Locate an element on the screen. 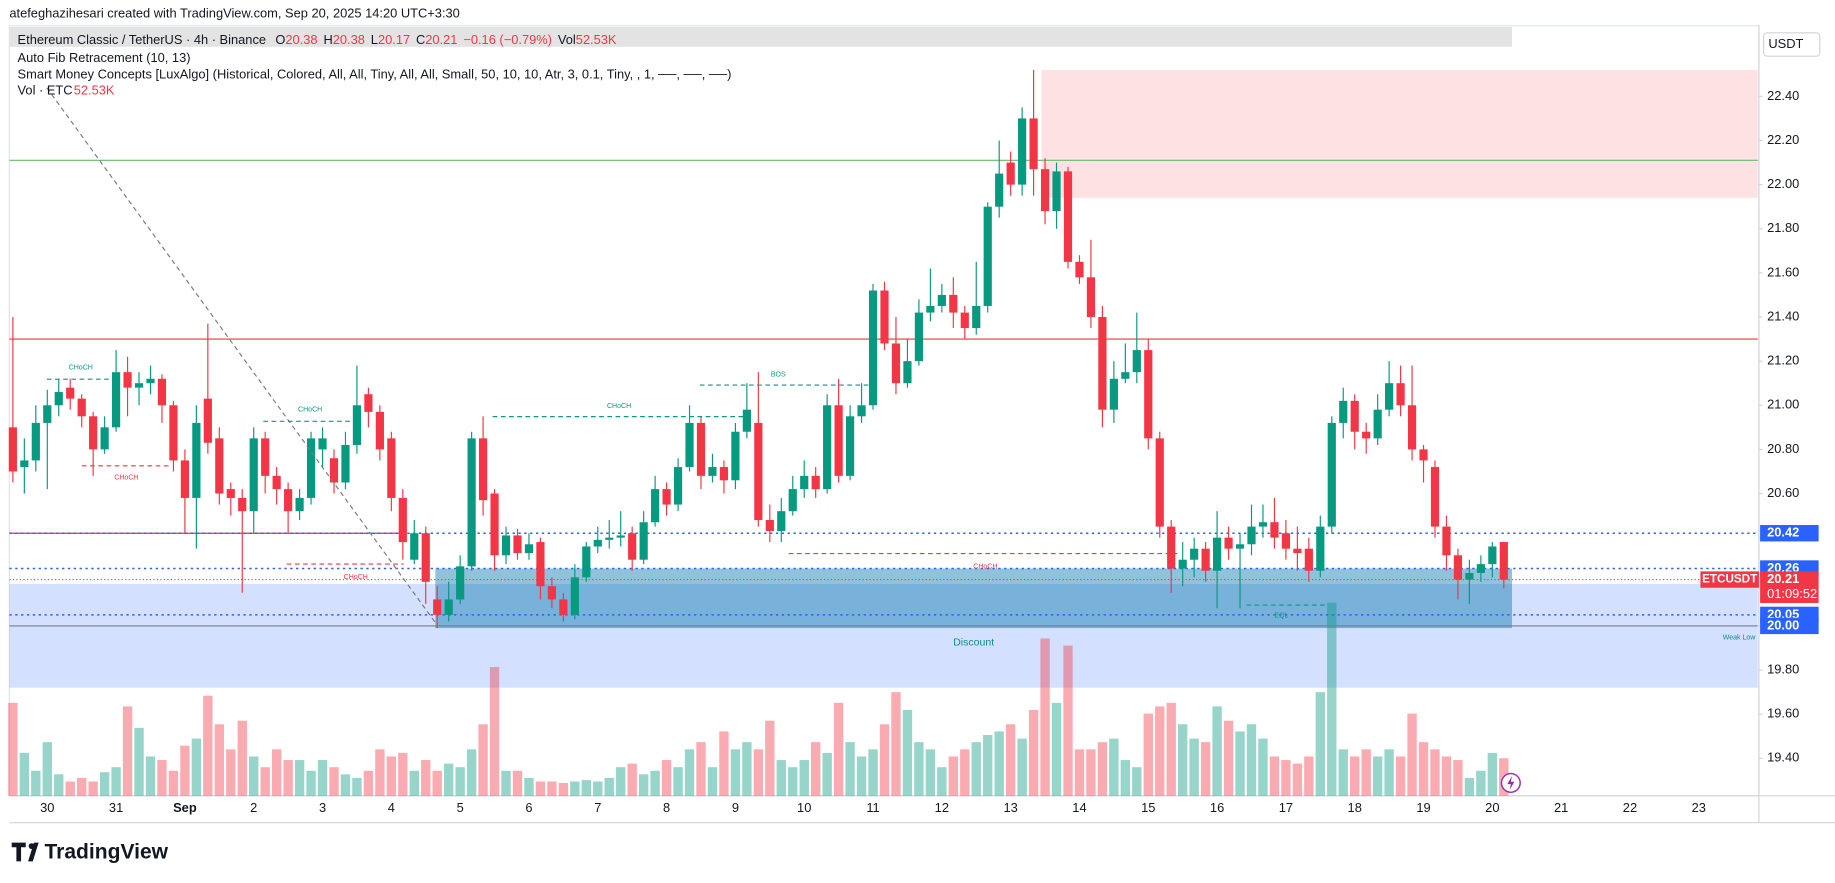  currency-box is located at coordinates (1792, 44).